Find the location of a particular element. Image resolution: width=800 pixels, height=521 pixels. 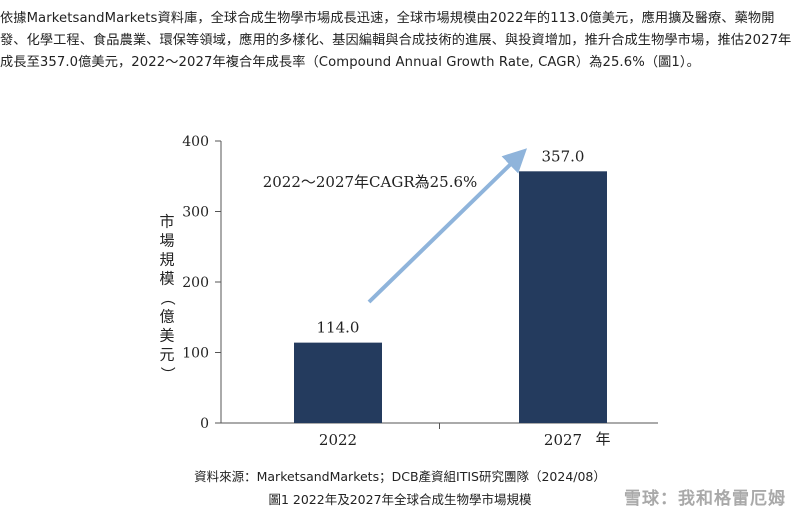

y-axis-label-char: 億 is located at coordinates (166, 317).